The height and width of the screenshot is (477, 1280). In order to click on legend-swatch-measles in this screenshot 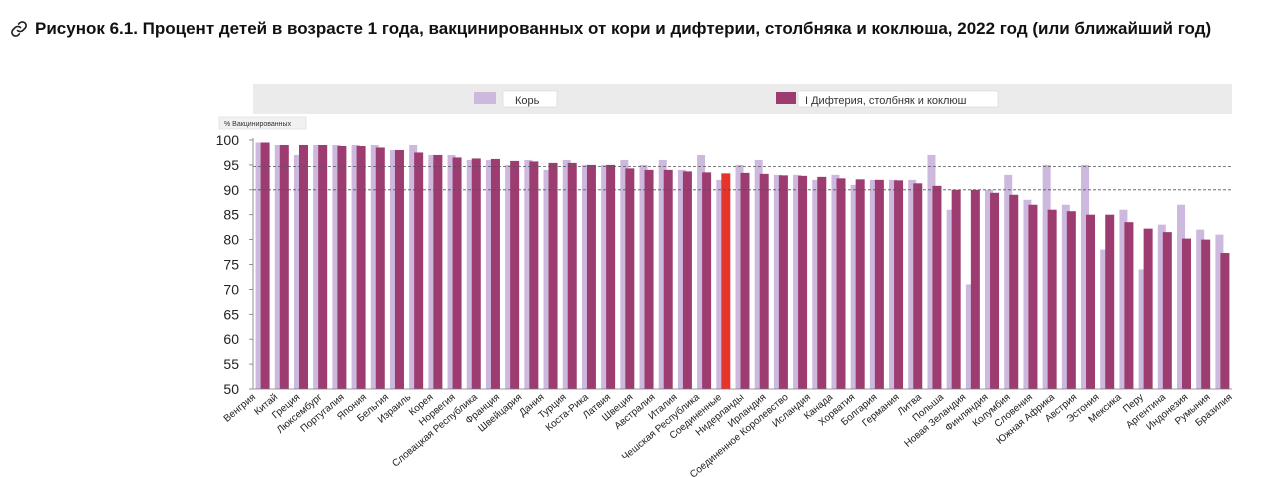, I will do `click(485, 98)`.